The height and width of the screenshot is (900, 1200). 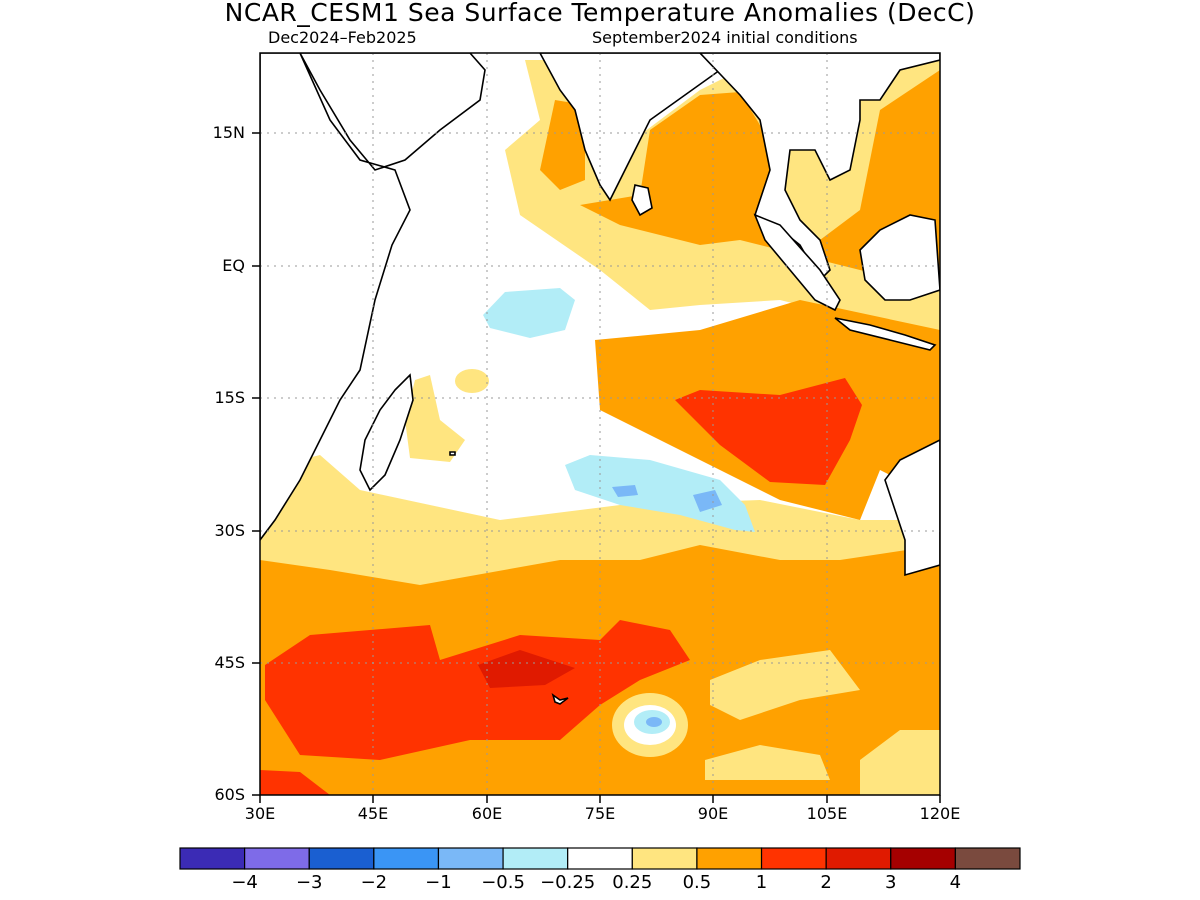 What do you see at coordinates (260, 813) in the screenshot?
I see `x-tick-label: 30E` at bounding box center [260, 813].